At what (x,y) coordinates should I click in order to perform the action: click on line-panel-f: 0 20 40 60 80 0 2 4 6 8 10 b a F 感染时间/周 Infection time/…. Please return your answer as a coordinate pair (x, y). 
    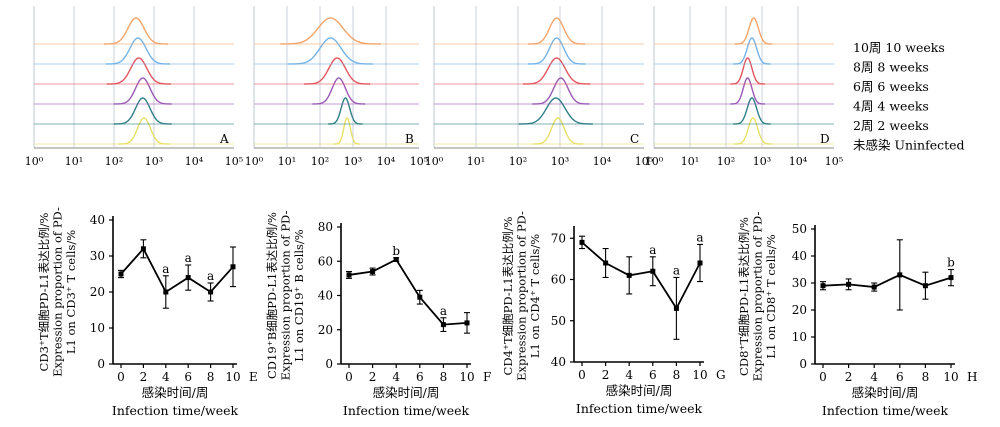
    Looking at the image, I should click on (378, 314).